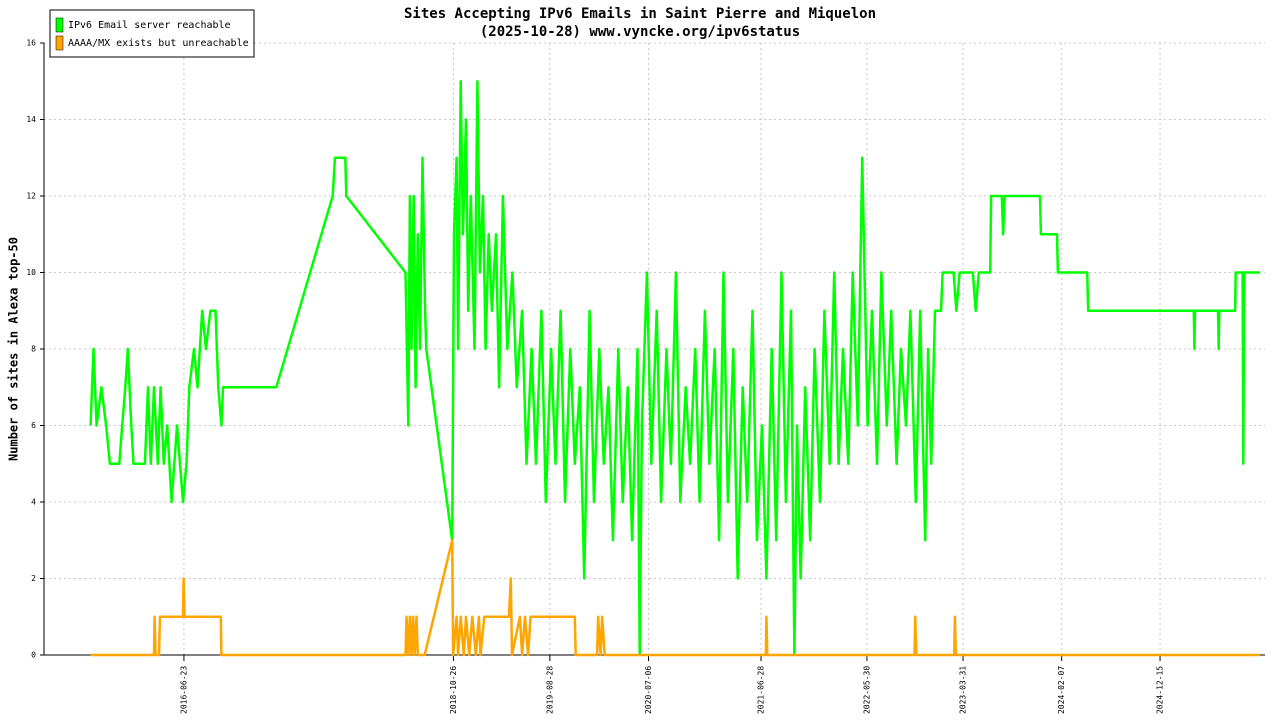 This screenshot has width=1280, height=720. What do you see at coordinates (549, 690) in the screenshot?
I see `x-tick-label: 2019-08-28` at bounding box center [549, 690].